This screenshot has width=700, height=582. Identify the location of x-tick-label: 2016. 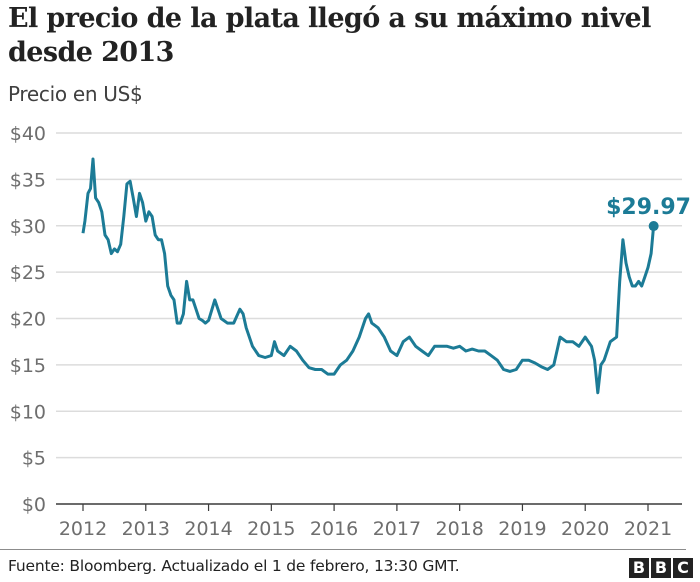
(334, 529).